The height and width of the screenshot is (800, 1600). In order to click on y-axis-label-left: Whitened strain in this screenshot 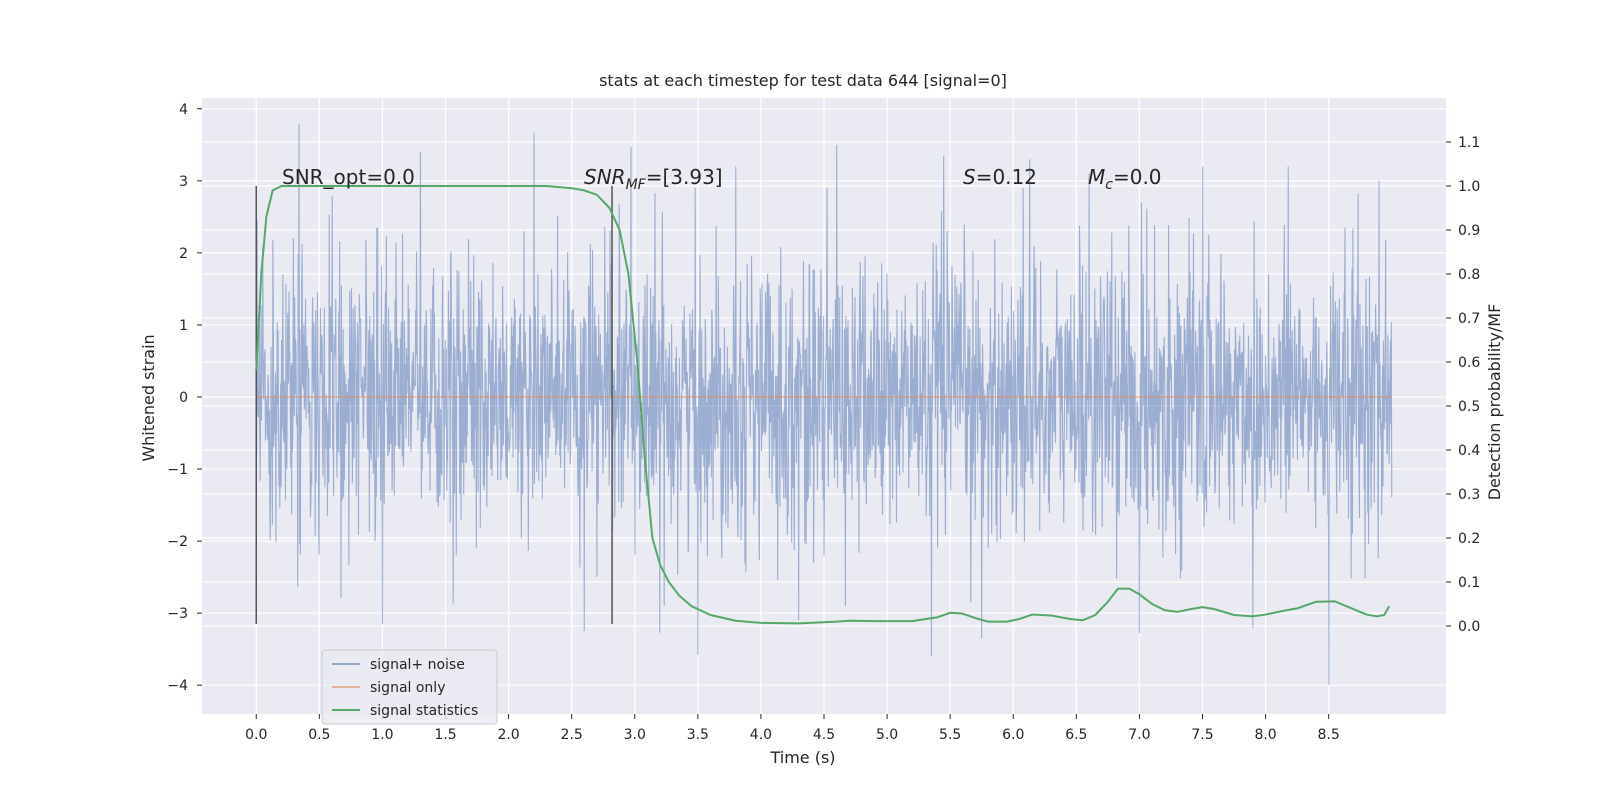, I will do `click(148, 397)`.